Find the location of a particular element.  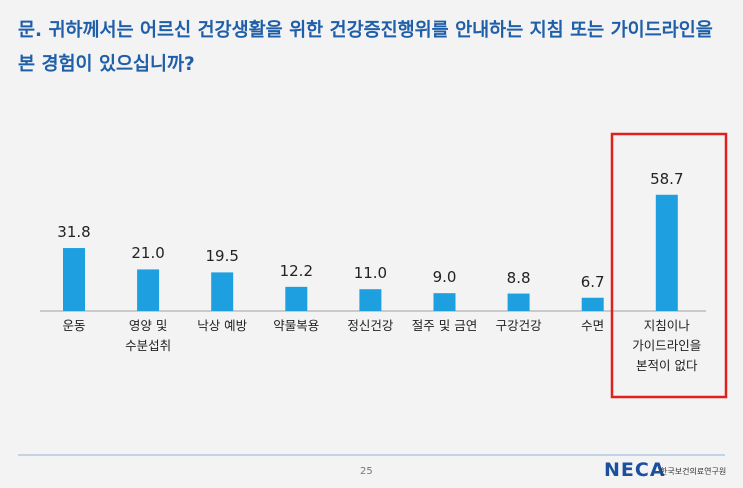

value-label: 6.7 is located at coordinates (592, 281).